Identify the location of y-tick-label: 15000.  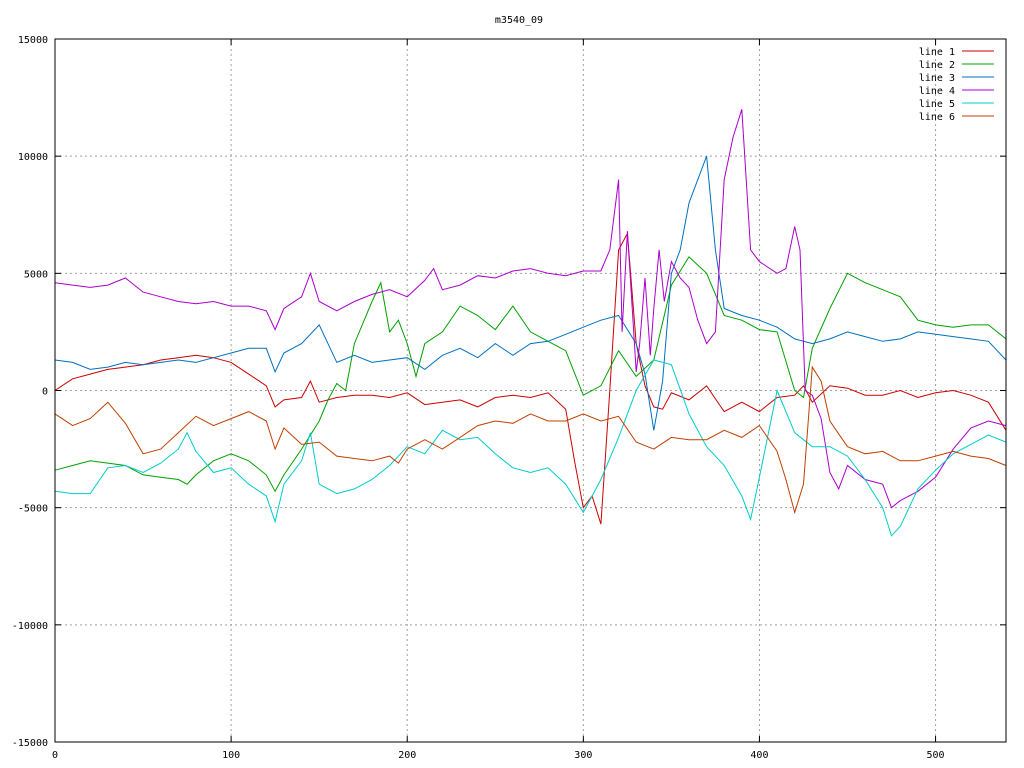
(33, 40).